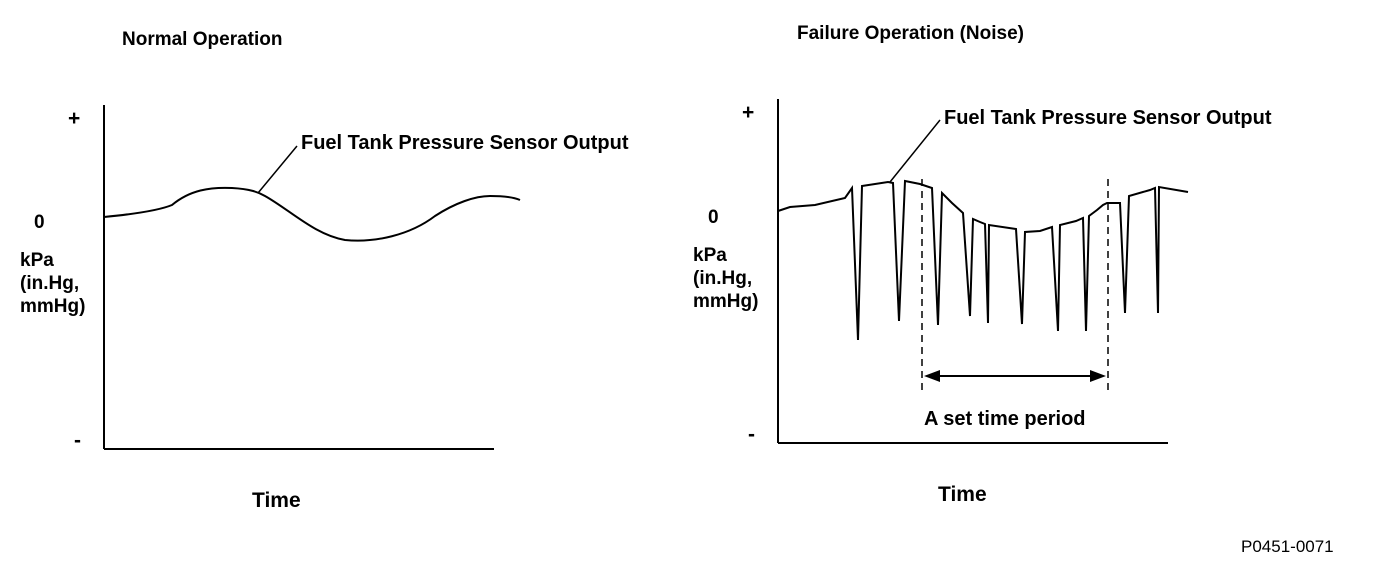 This screenshot has width=1376, height=570. Describe the element at coordinates (77, 440) in the screenshot. I see `left-y-minus-label: -` at that location.